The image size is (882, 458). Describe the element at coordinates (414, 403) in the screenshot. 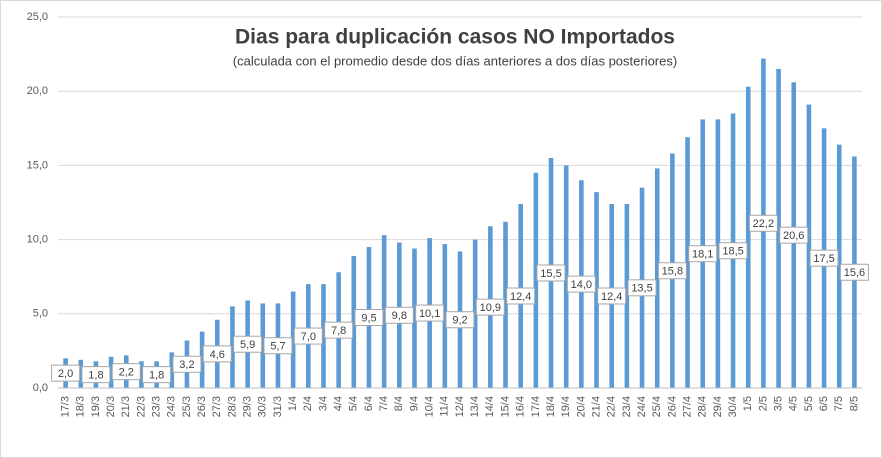

I see `x-tick-label: 9/4` at that location.